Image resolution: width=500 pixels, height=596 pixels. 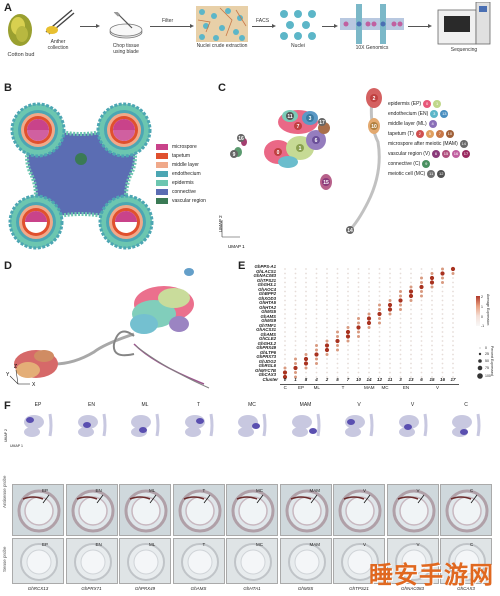 What do you see at coordinates (415, 104) in the screenshot?
I see `c-legend-epidermis: epidermis (EP) 0 1` at bounding box center [415, 104].